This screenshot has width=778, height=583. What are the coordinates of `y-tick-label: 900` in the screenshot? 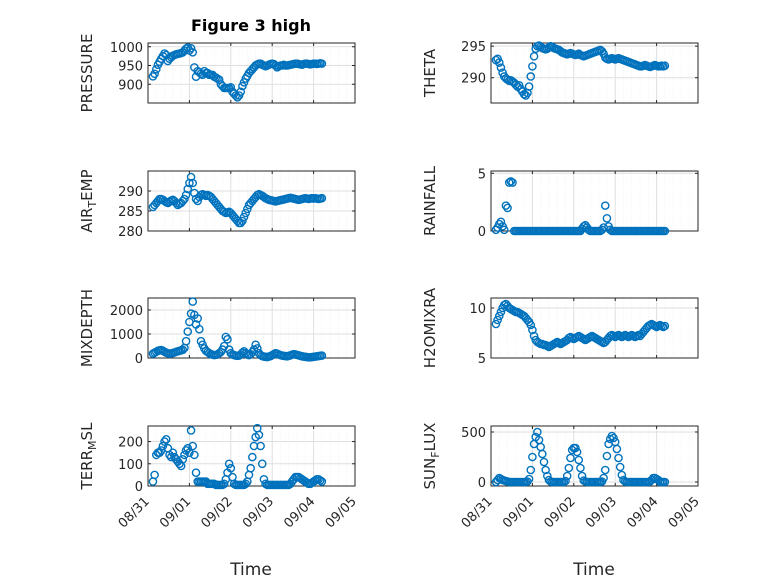 It's located at (130, 85).